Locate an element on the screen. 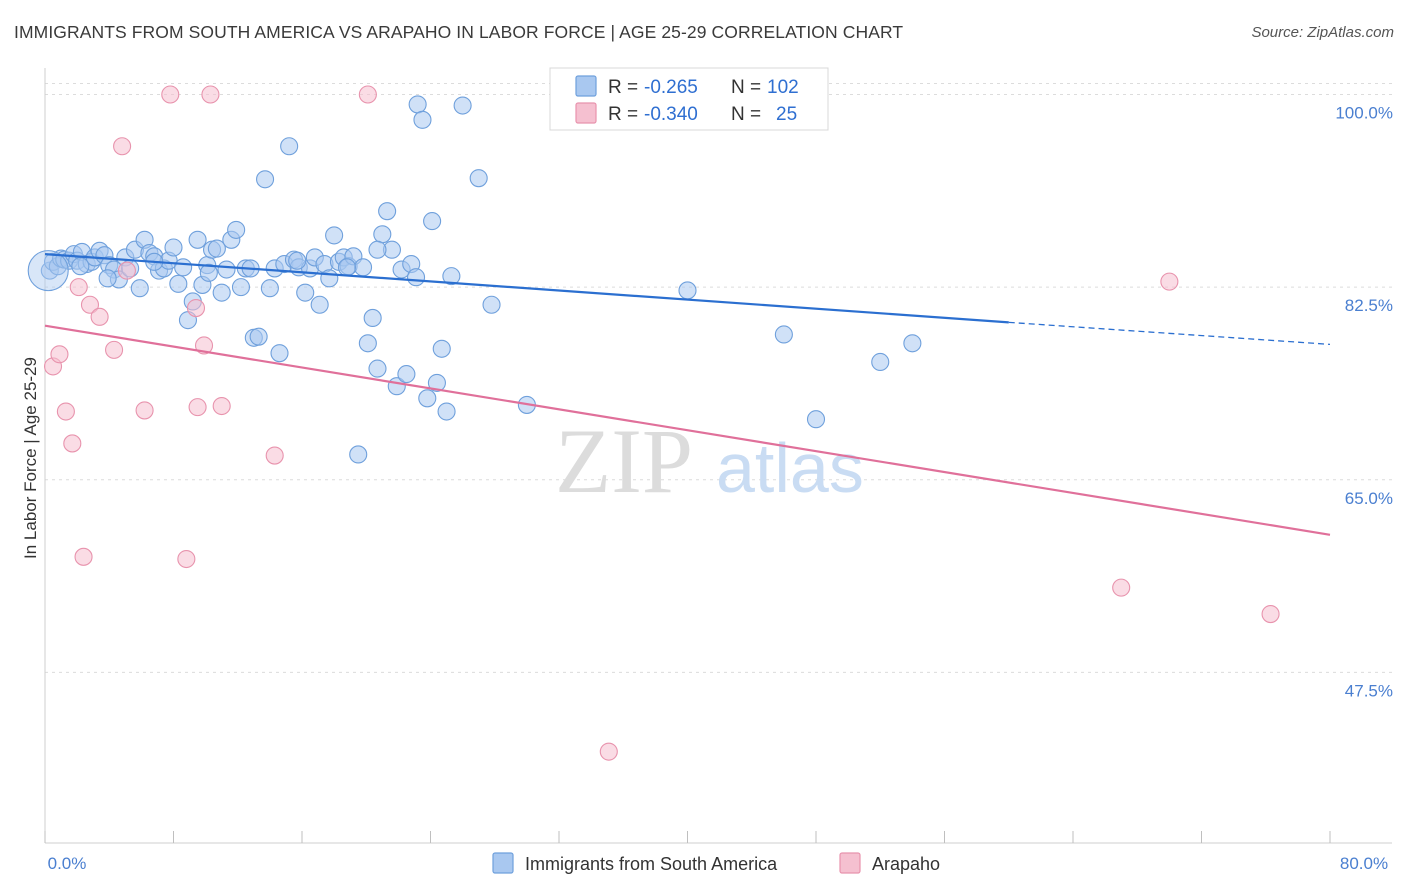 This screenshot has width=1406, height=892. stats-legend-r-value-pink: -0.340 is located at coordinates (671, 114).